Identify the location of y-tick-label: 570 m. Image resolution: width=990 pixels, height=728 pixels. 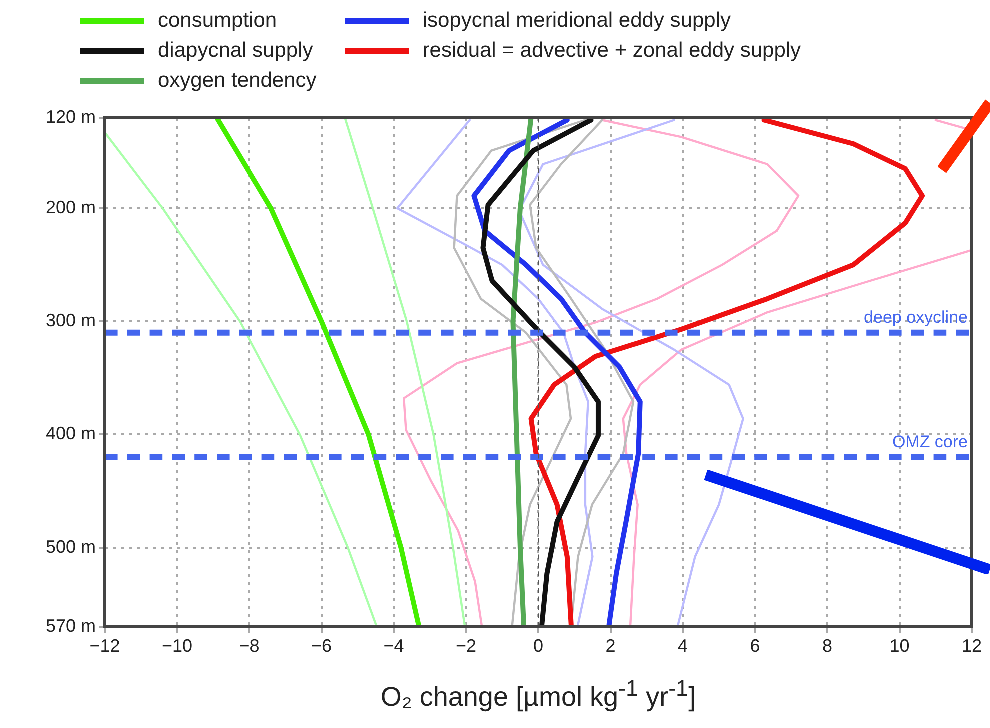
(71, 626).